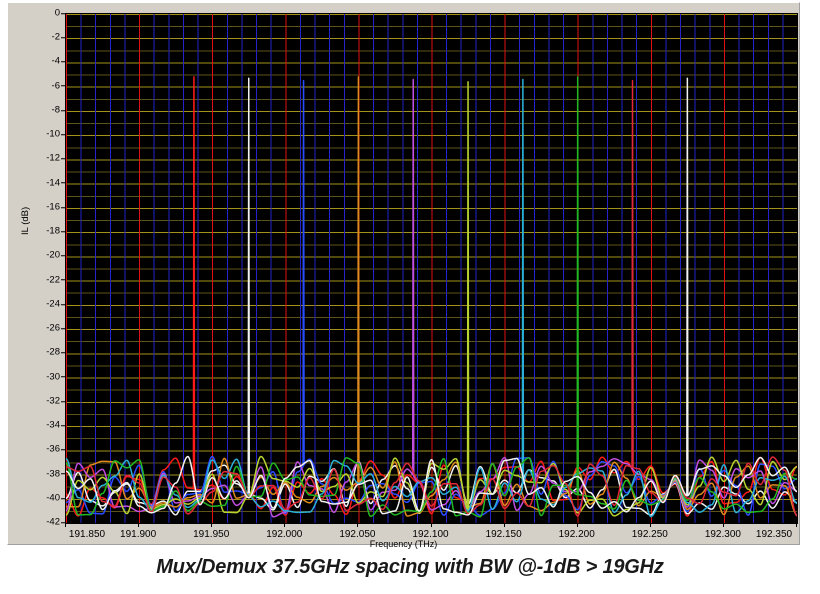 The height and width of the screenshot is (594, 820). Describe the element at coordinates (47, 450) in the screenshot. I see `y-axis-tick: -36` at that location.